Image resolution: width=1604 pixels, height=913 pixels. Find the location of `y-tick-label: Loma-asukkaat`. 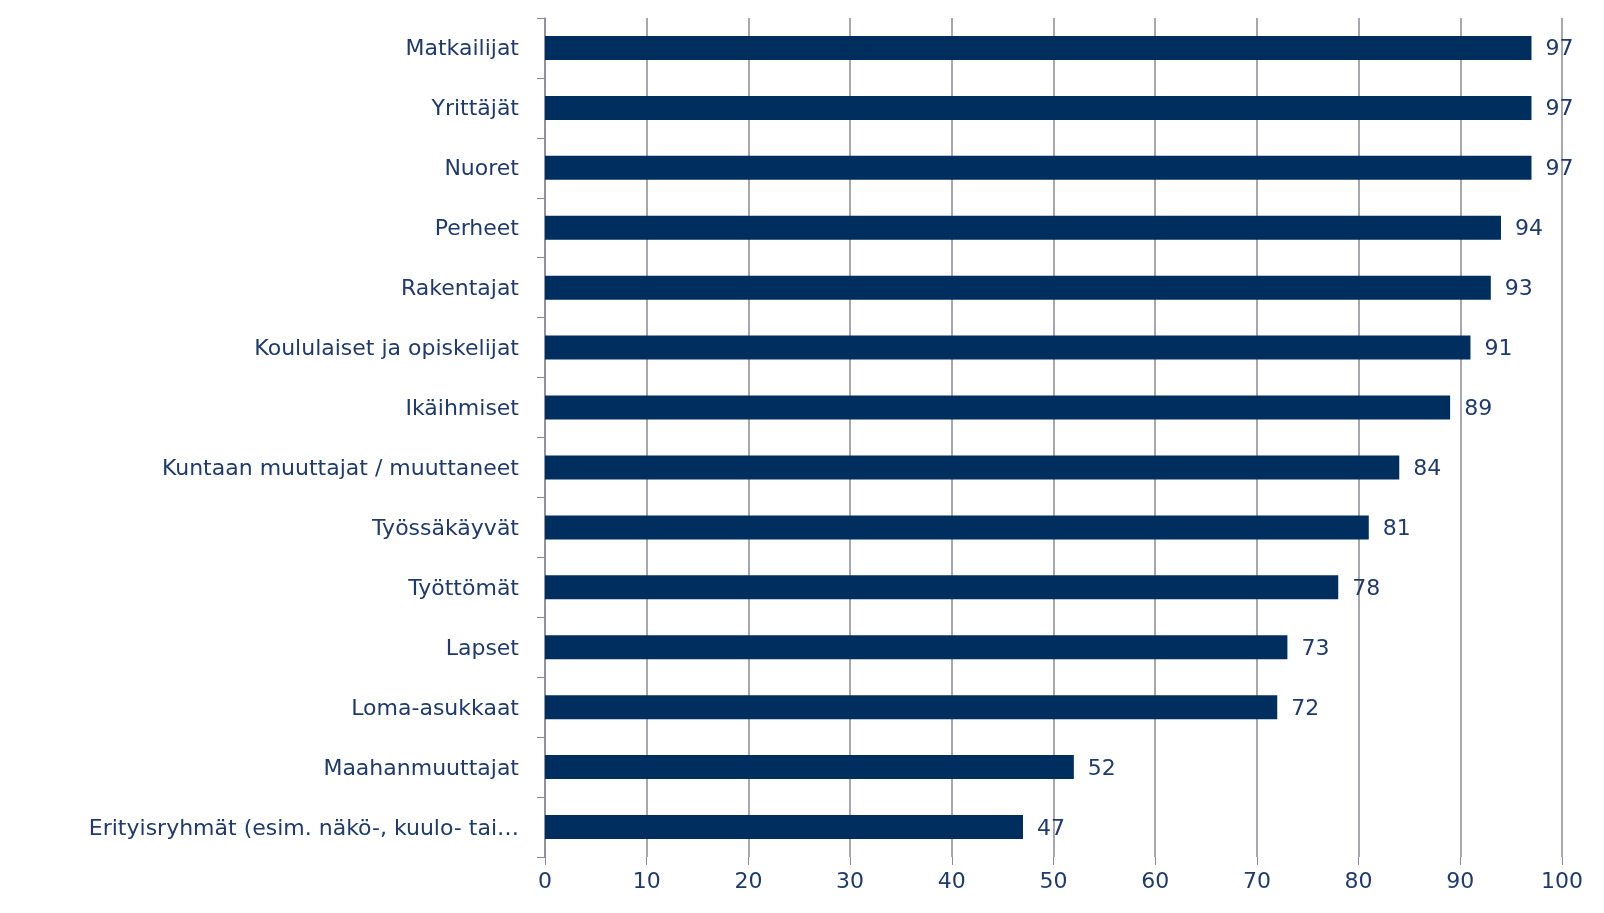

y-tick-label: Loma-asukkaat is located at coordinates (435, 707).